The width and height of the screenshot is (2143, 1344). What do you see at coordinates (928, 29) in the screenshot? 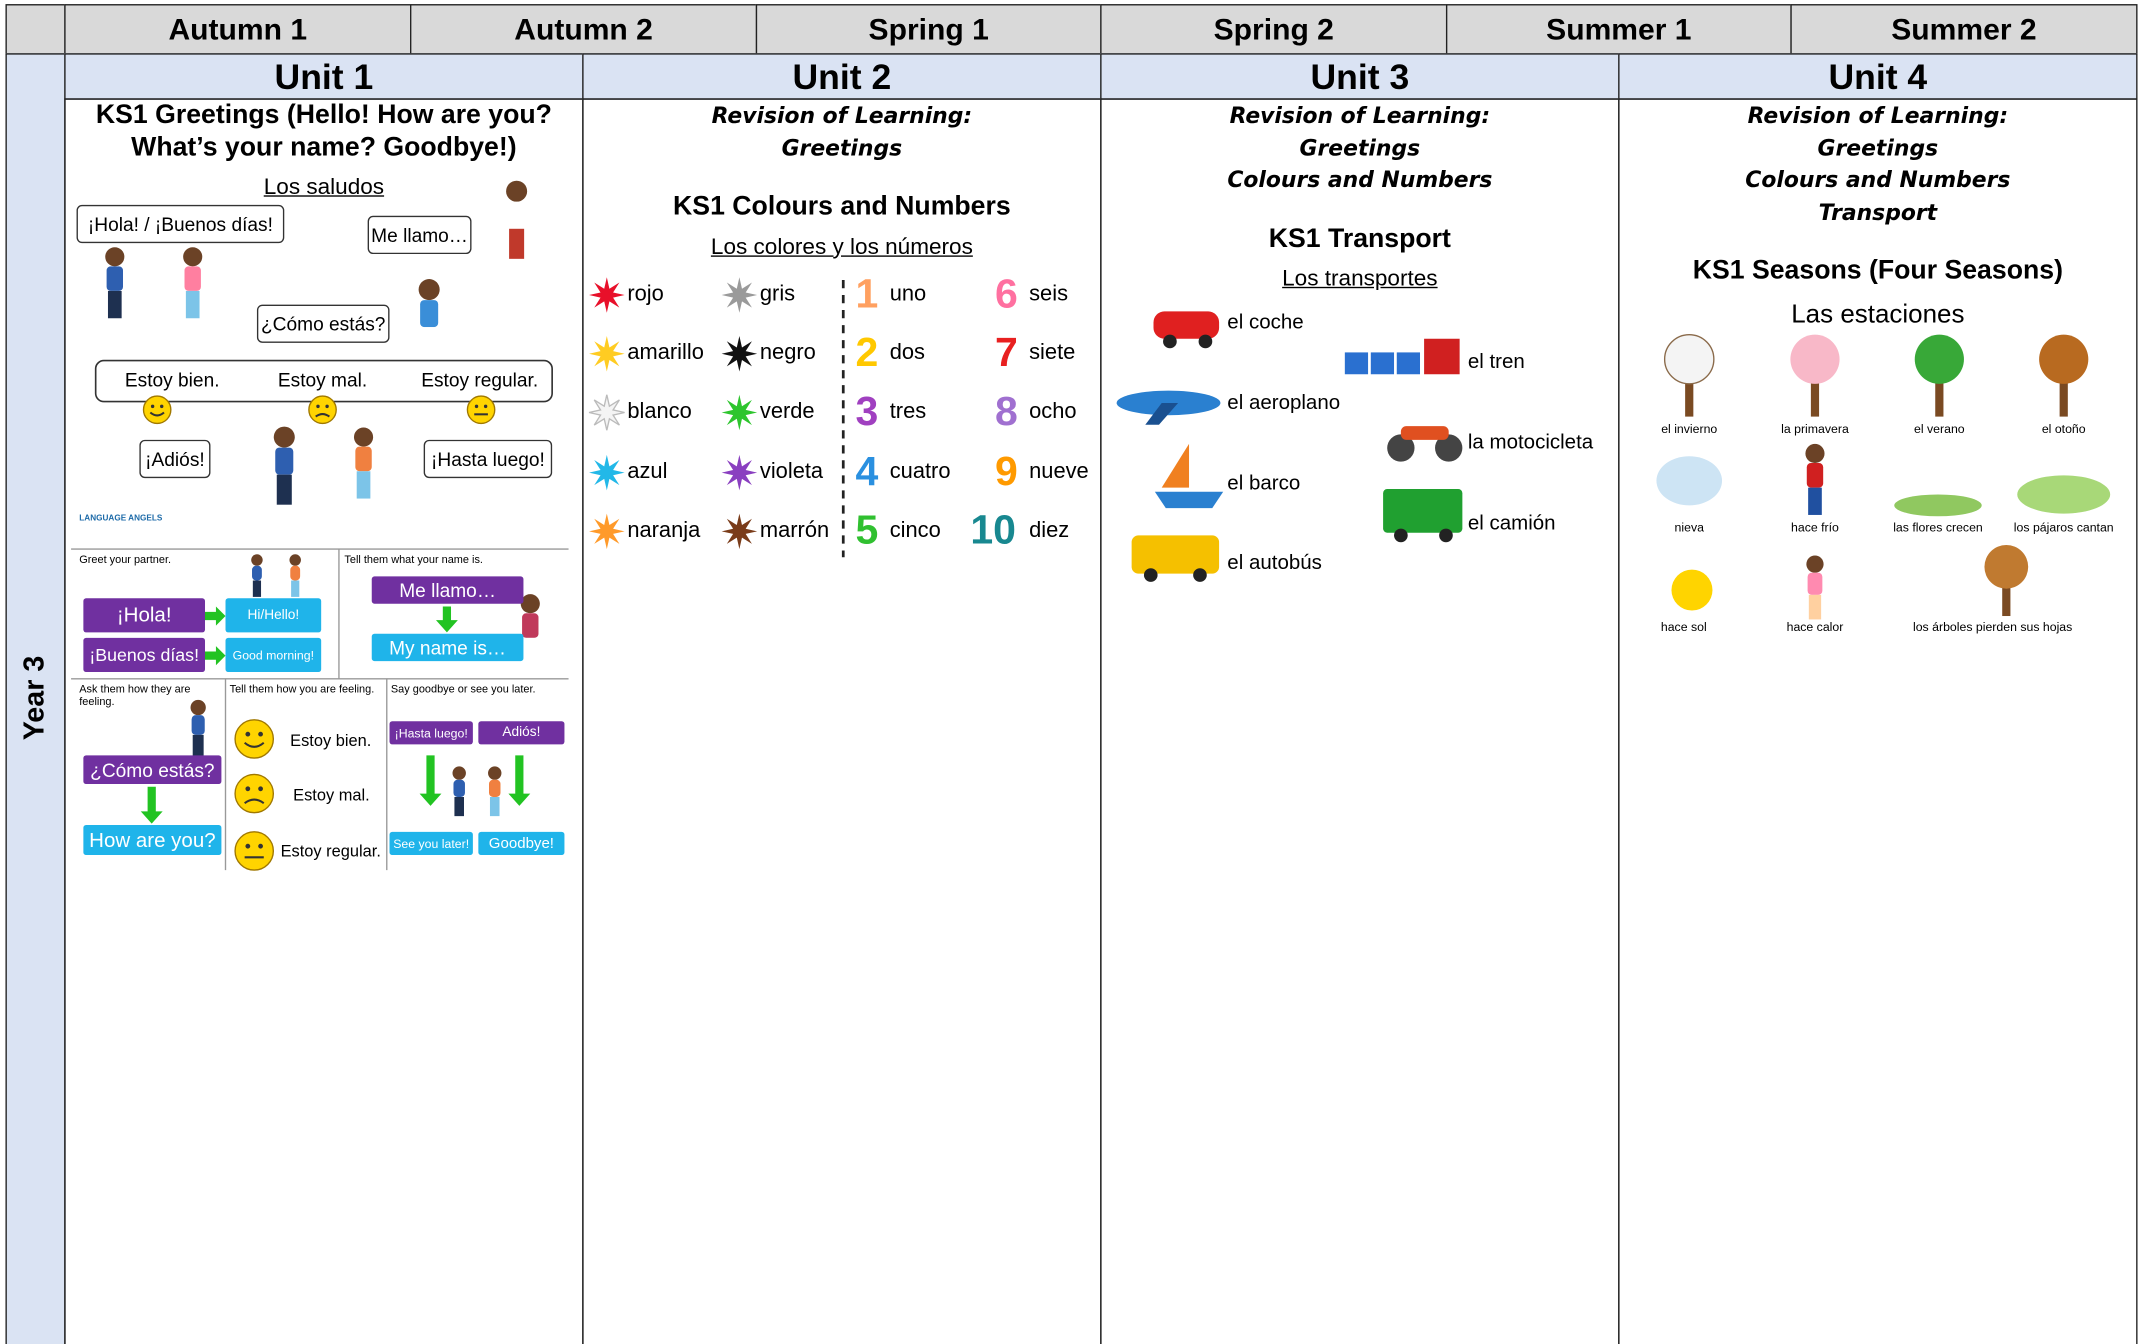
I see `term-header: Spring 1` at bounding box center [928, 29].